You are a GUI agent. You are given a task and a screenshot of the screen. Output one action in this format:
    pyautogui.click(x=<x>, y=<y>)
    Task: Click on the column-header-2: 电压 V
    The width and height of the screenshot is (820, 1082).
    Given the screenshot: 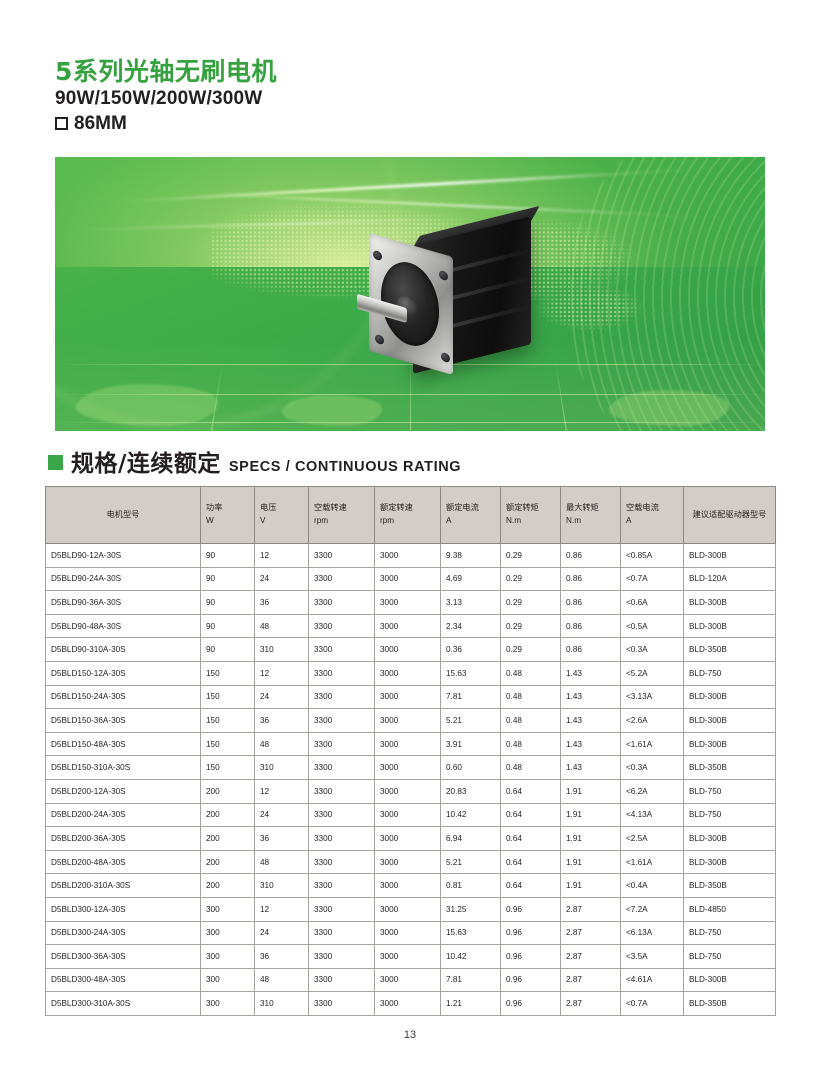 What is the action you would take?
    pyautogui.click(x=281, y=515)
    